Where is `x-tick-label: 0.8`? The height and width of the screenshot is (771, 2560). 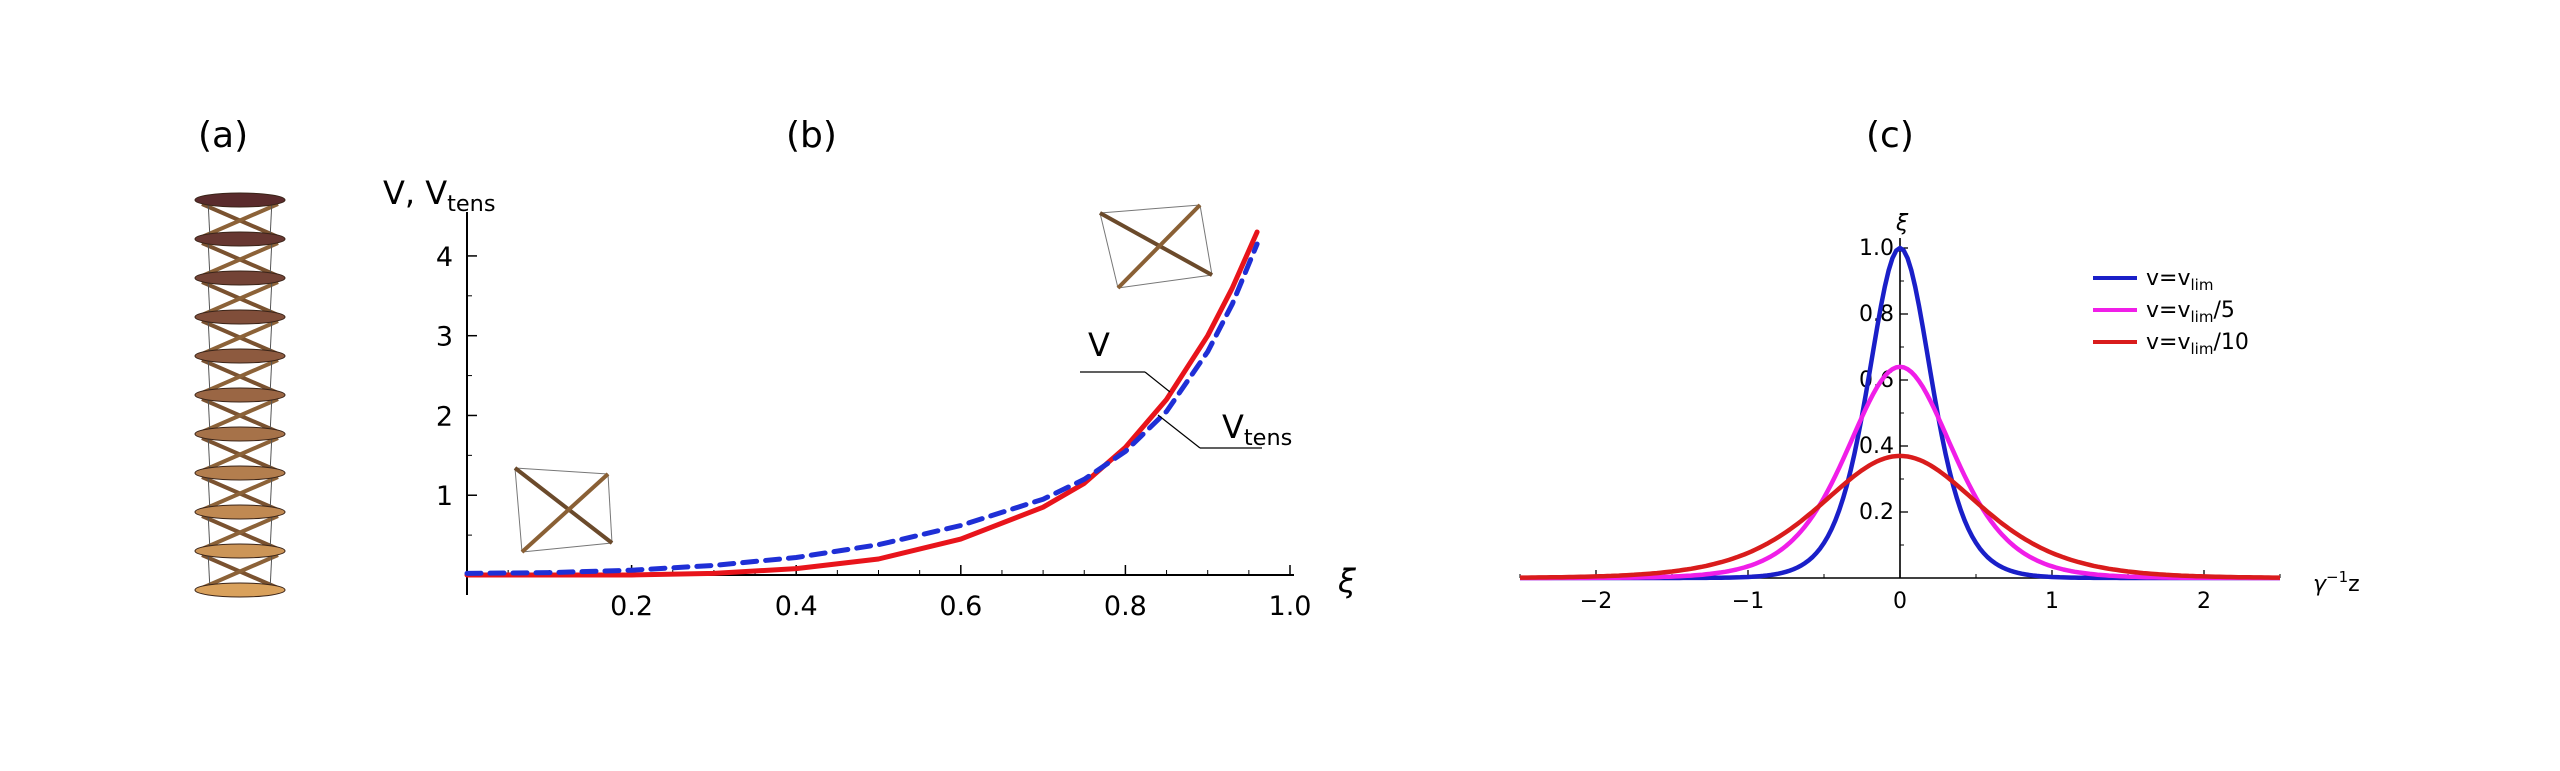
x-tick-label: 0.8 is located at coordinates (1125, 606).